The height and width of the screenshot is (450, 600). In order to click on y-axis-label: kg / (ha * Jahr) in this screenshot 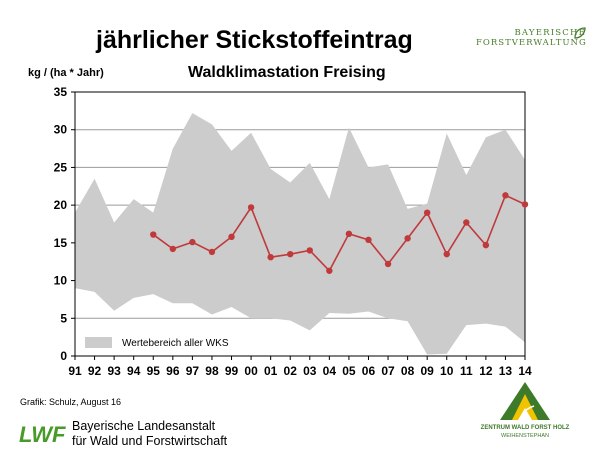, I will do `click(66, 73)`.